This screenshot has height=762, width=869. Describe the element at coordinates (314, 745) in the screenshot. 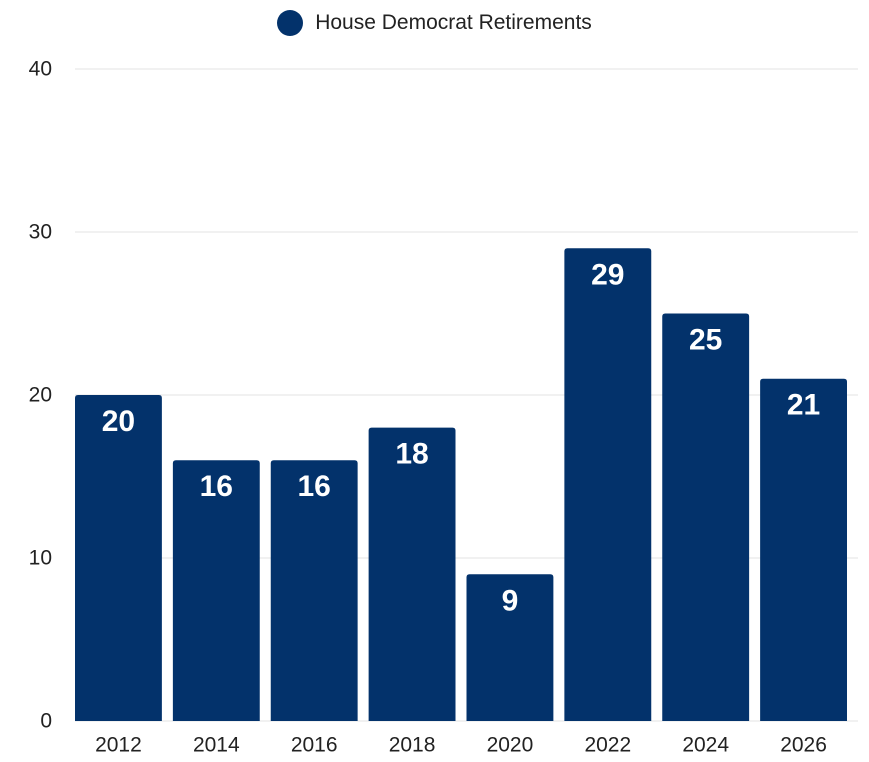

I see `x-tick-label: 2016` at that location.